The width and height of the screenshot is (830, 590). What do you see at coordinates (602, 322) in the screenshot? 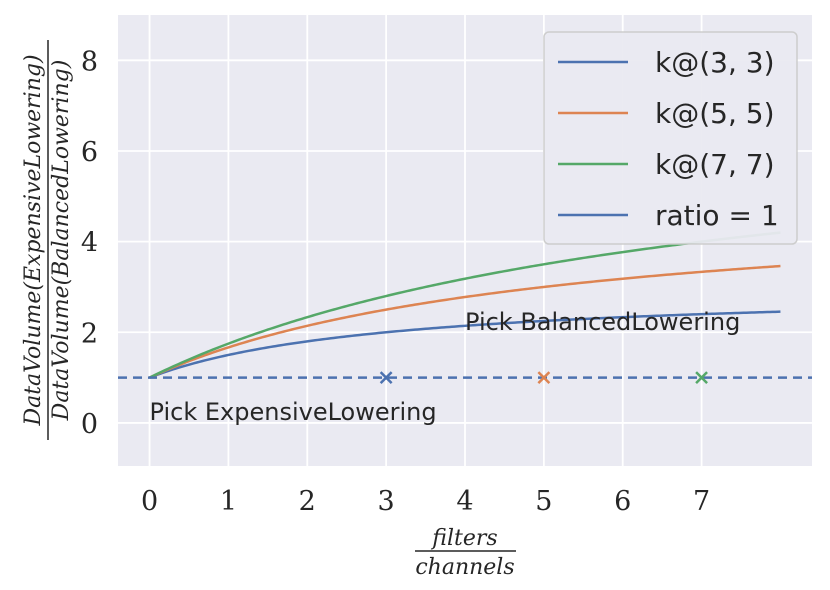
I see `annotation-text: Pick BalancedLowering` at bounding box center [602, 322].